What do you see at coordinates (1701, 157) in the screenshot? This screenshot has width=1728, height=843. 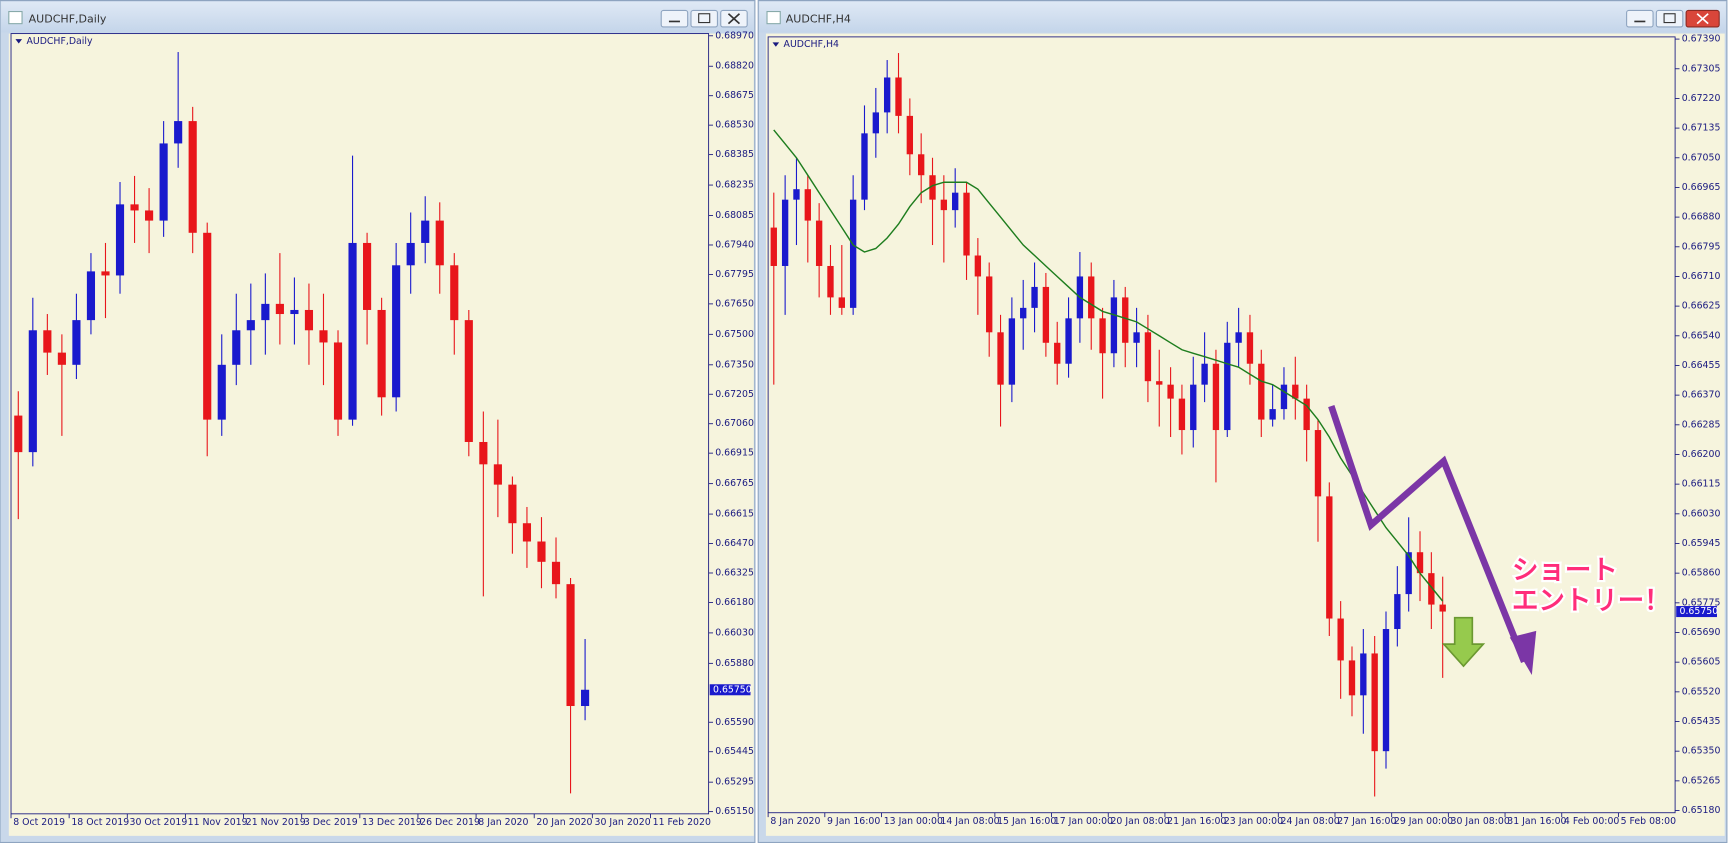 I see `y-tick-label: 0.67050` at bounding box center [1701, 157].